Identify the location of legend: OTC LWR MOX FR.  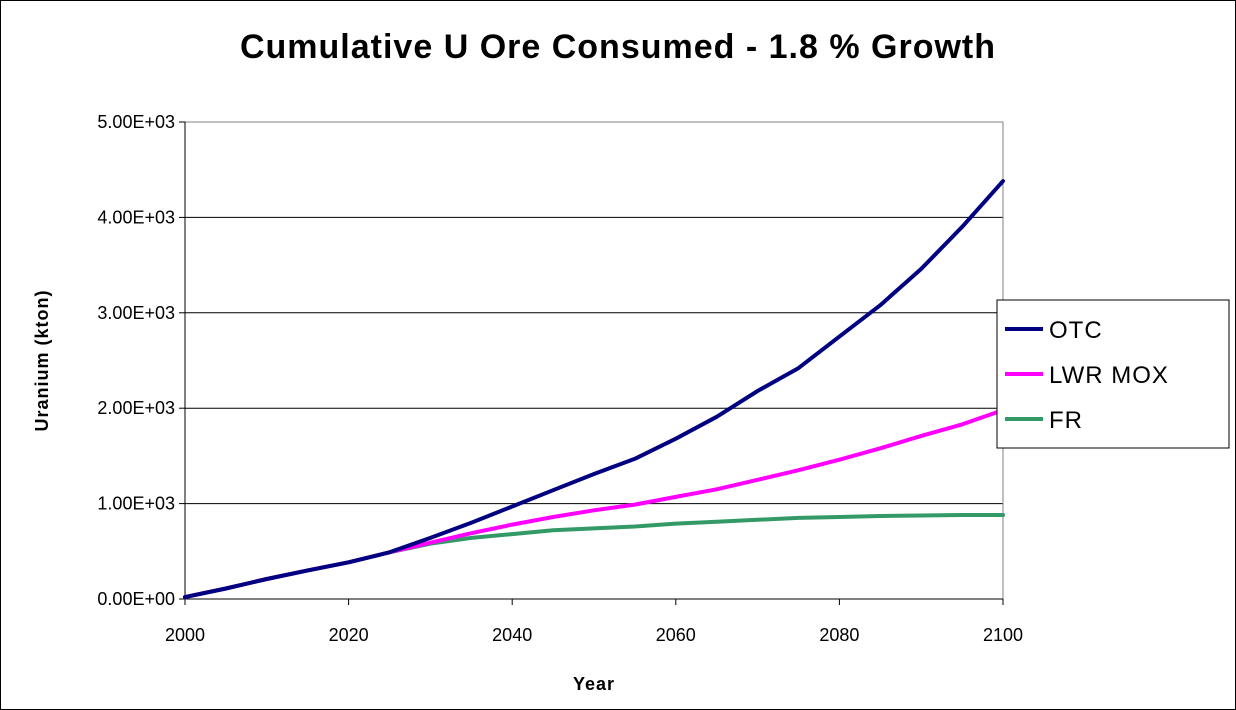
(1113, 374).